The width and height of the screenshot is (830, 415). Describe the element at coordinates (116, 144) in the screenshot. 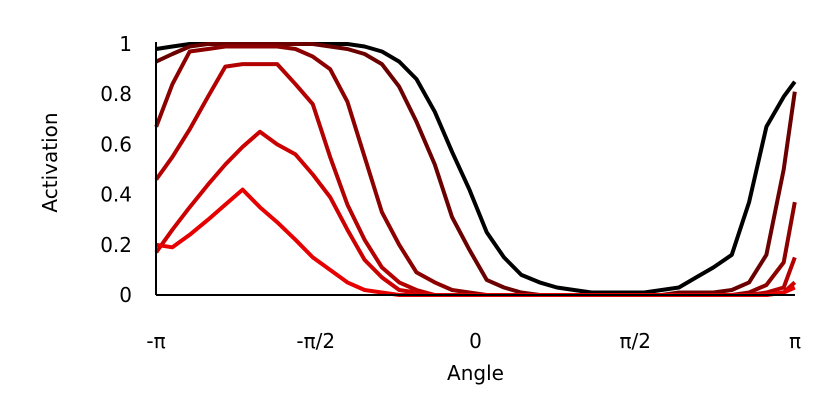

I see `y-tick-label: 0.6` at that location.